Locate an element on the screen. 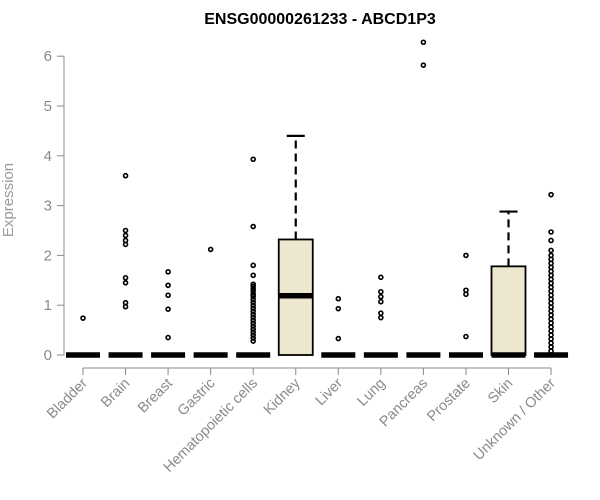 This screenshot has width=600, height=500. y-tick-label: 4 is located at coordinates (48, 156).